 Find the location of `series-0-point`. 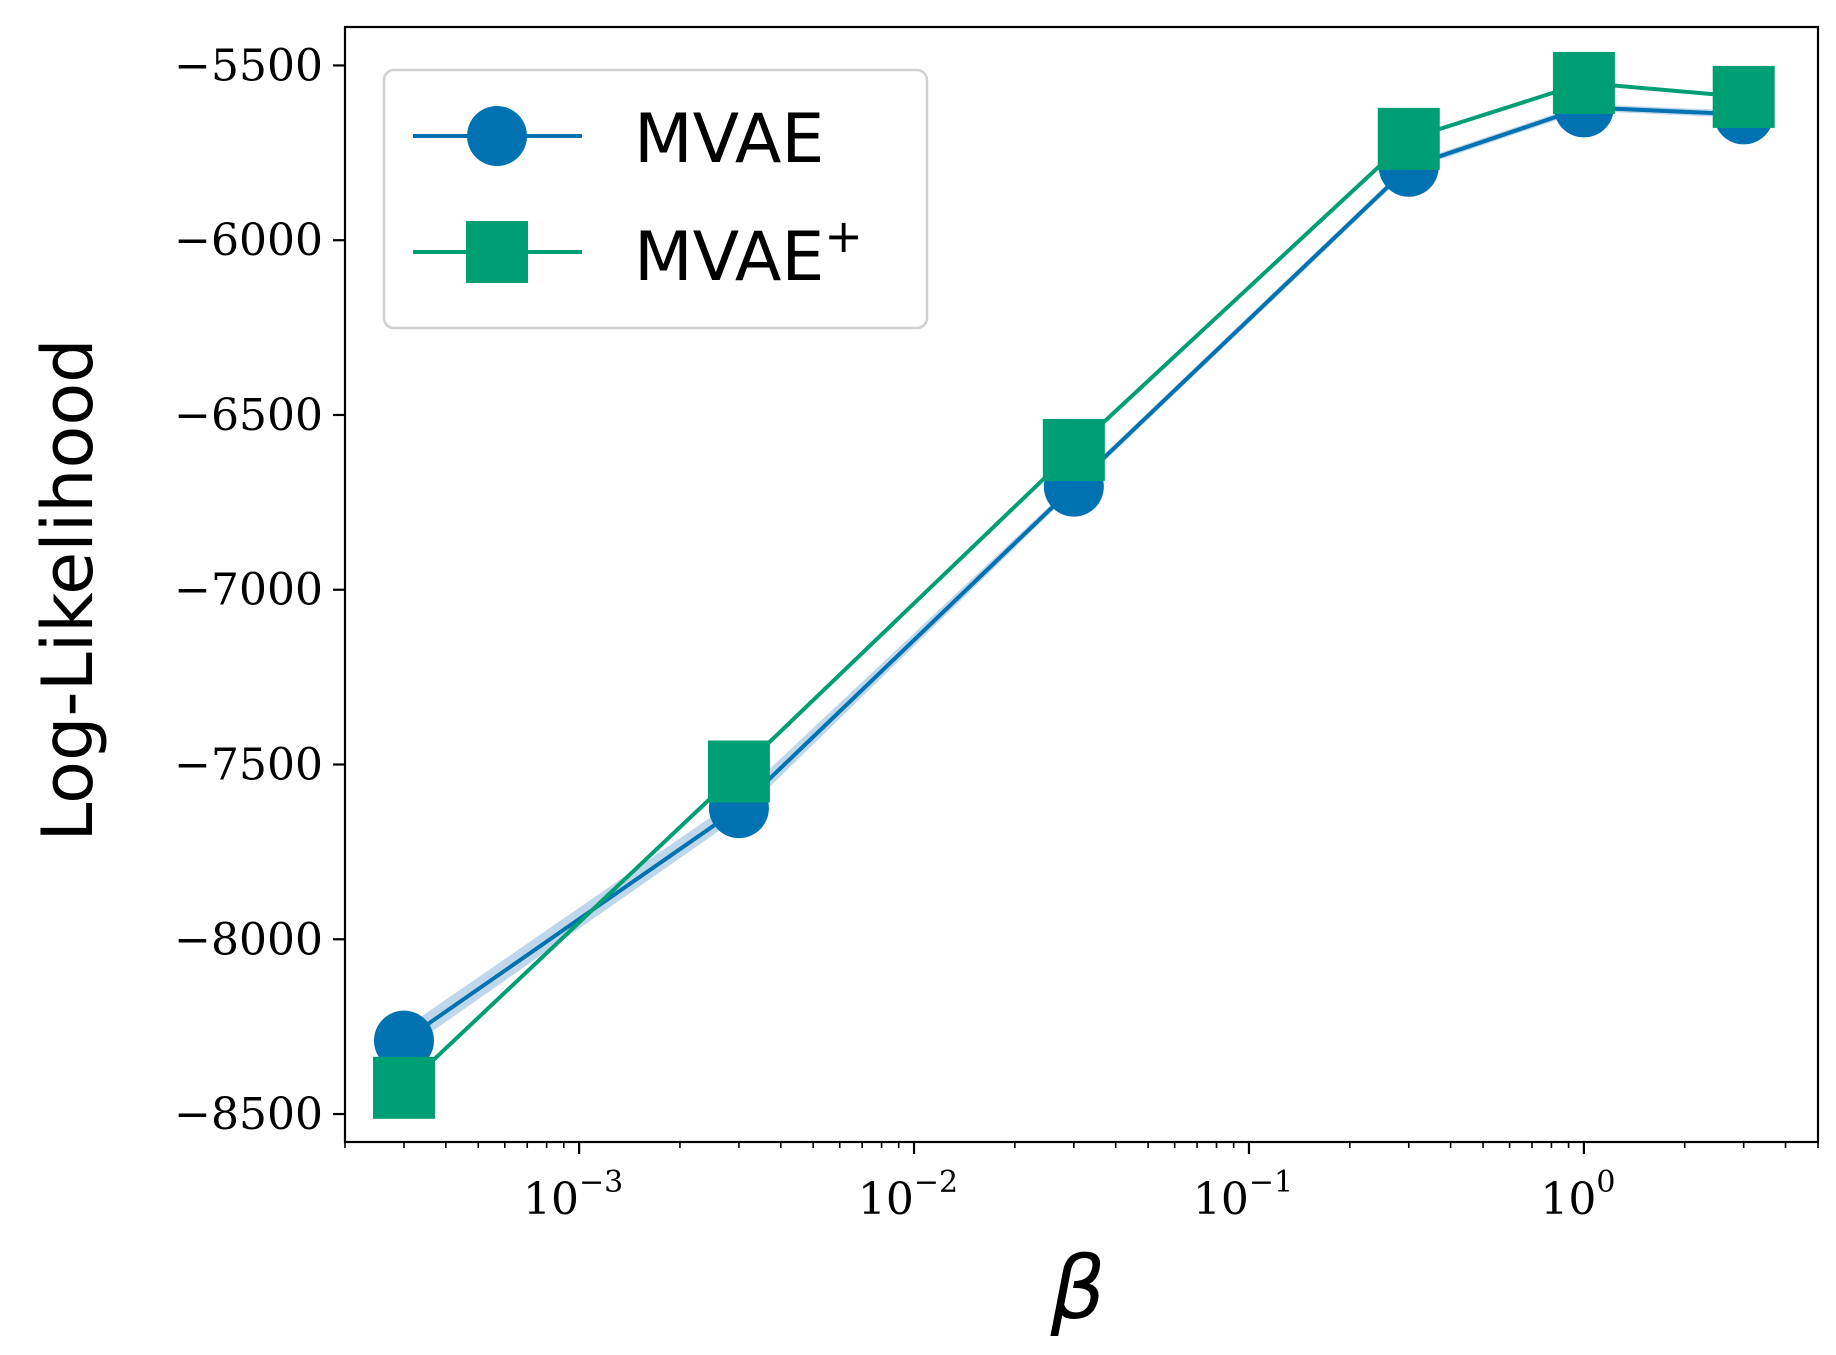

series-0-point is located at coordinates (403, 1040).